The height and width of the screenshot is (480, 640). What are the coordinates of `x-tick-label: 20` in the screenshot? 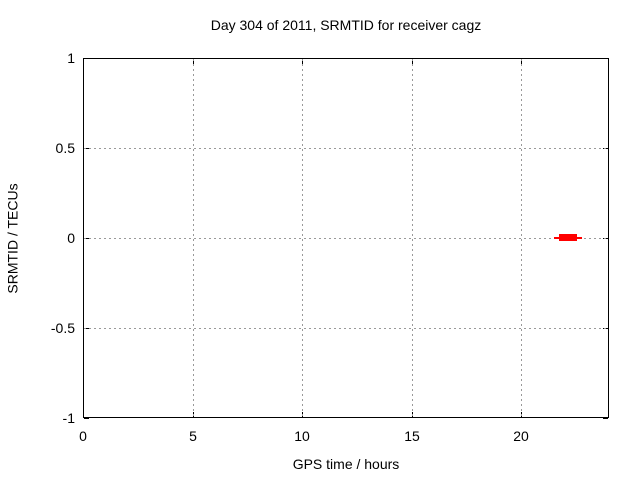 It's located at (521, 436).